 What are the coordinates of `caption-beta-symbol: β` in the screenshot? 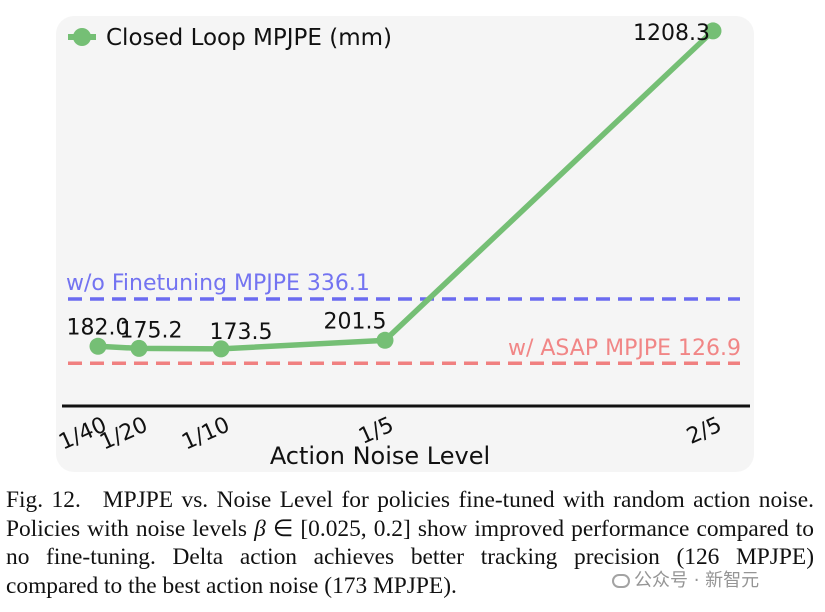 It's located at (260, 528).